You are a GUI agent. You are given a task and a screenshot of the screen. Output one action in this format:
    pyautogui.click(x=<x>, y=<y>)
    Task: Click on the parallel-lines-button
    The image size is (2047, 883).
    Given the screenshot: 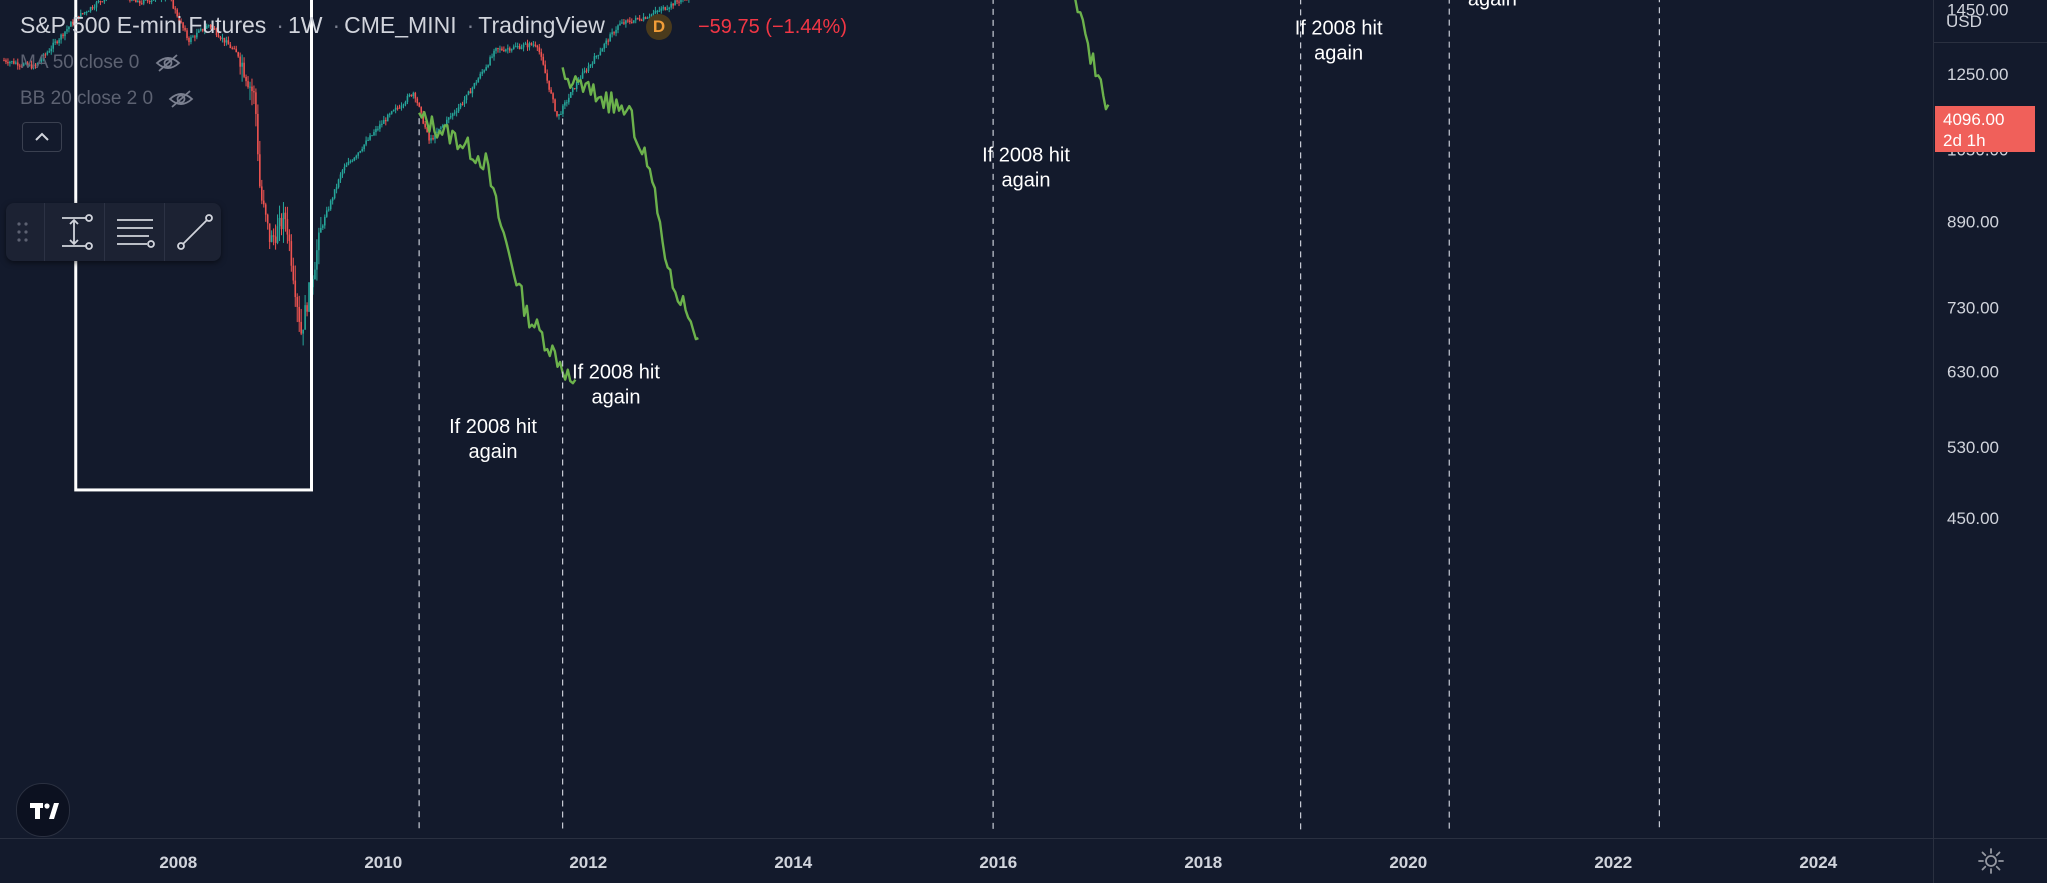 What is the action you would take?
    pyautogui.click(x=135, y=232)
    